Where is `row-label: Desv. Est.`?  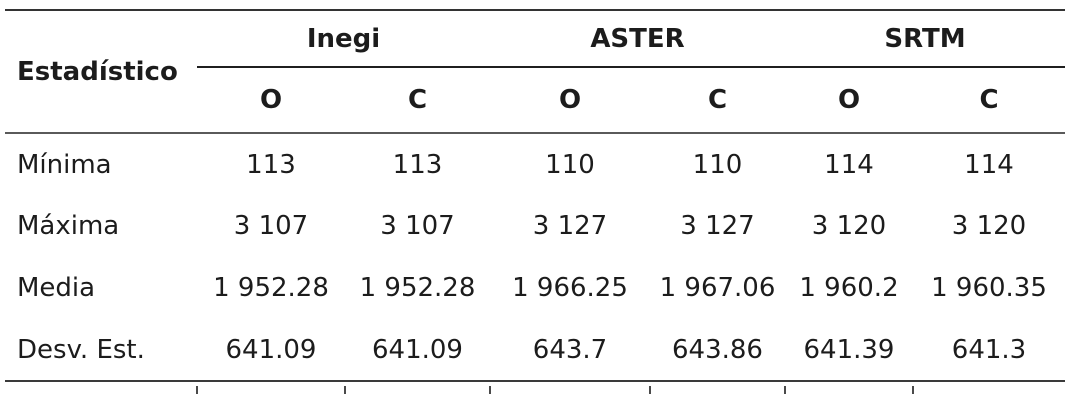
row-label: Desv. Est. is located at coordinates (101, 350).